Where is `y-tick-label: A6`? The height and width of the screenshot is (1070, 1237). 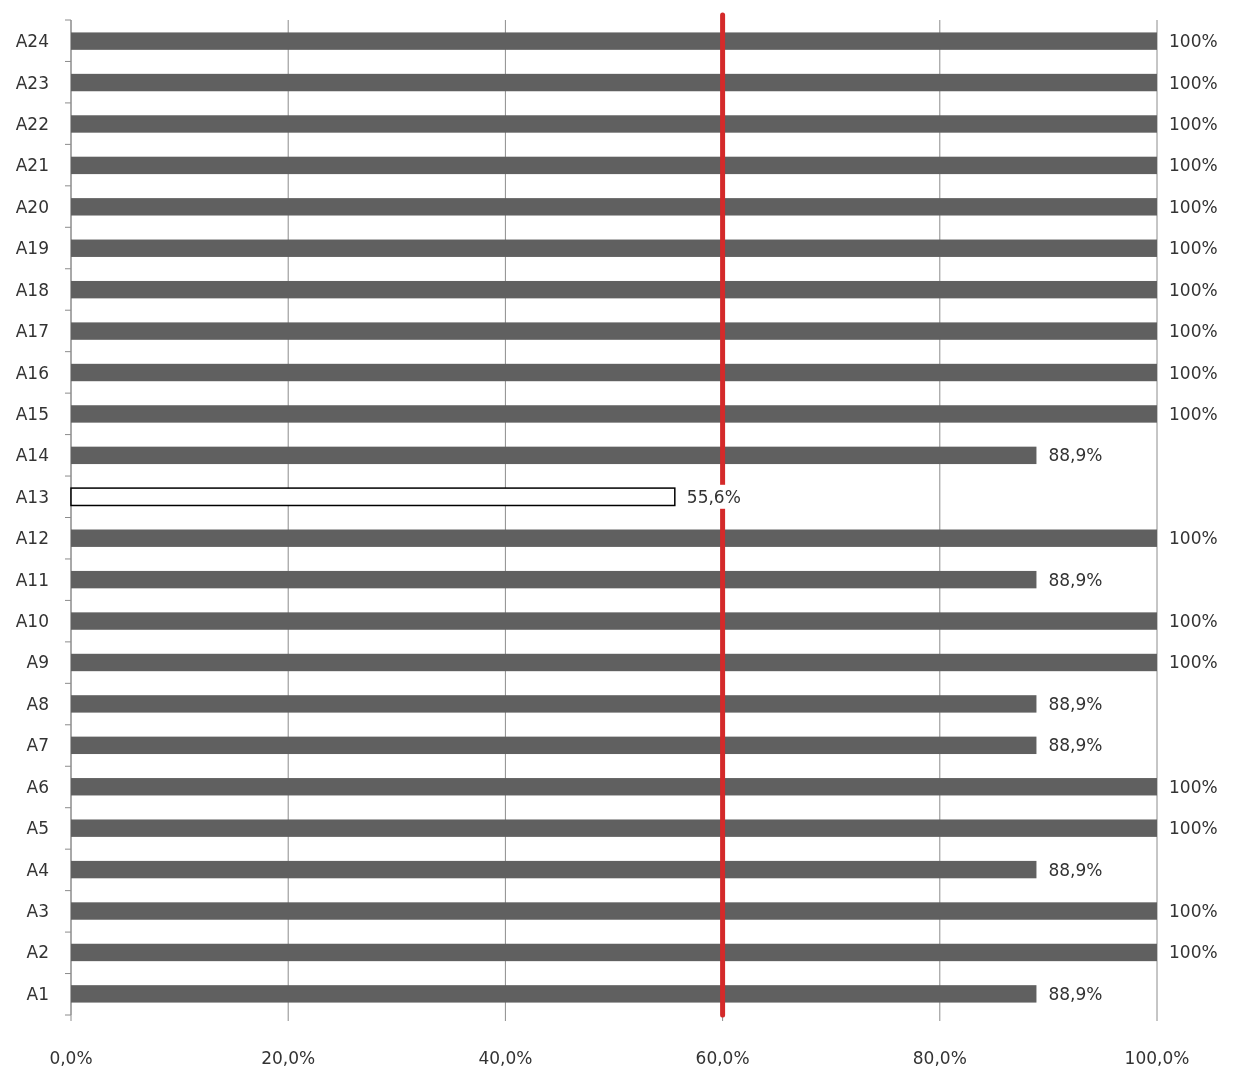 y-tick-label: A6 is located at coordinates (37, 786).